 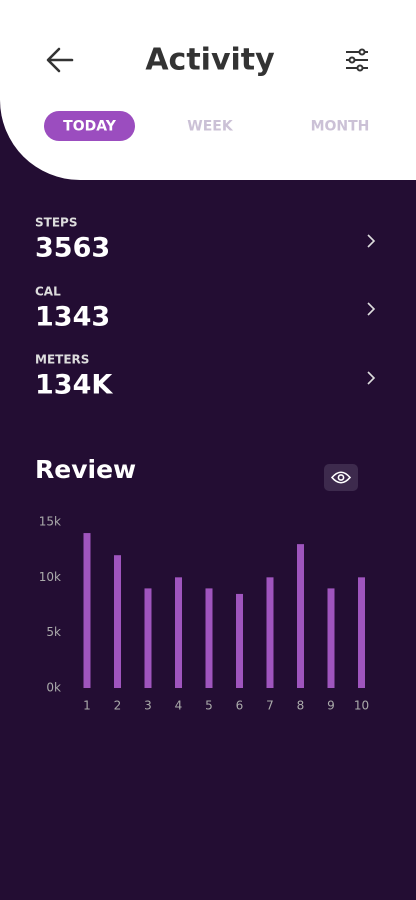 What do you see at coordinates (361, 706) in the screenshot?
I see `x-tick-label: 10` at bounding box center [361, 706].